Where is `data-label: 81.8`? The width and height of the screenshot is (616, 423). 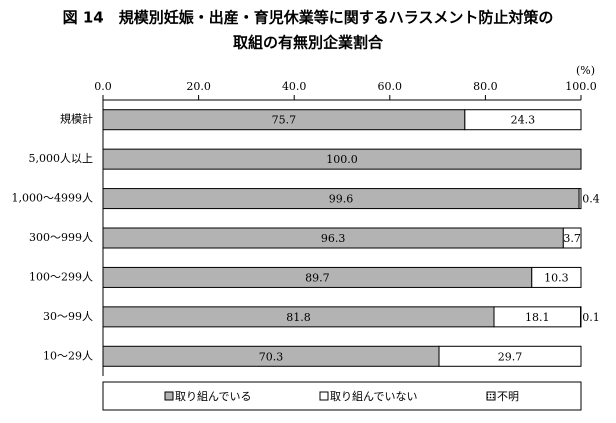
data-label: 81.8 is located at coordinates (298, 317).